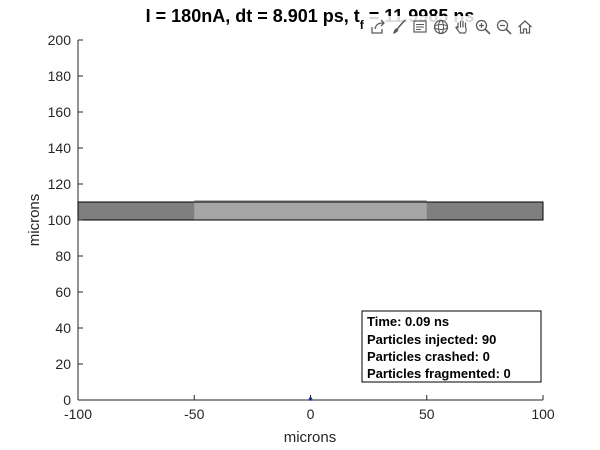  What do you see at coordinates (194, 414) in the screenshot?
I see `x-tick-label: -50` at bounding box center [194, 414].